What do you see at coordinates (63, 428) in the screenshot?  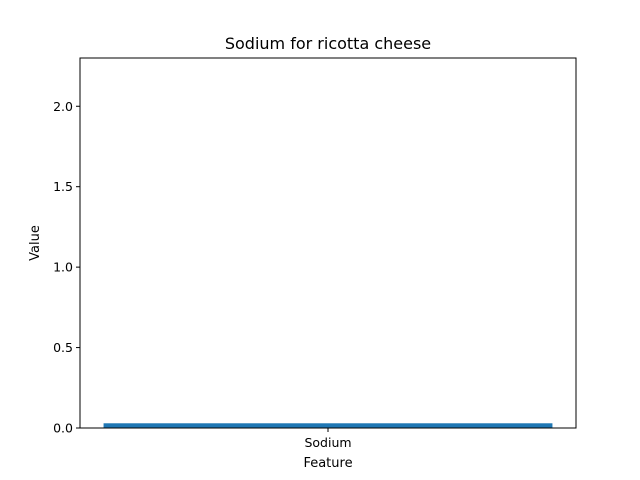 I see `y-tick-label: 0.0` at bounding box center [63, 428].